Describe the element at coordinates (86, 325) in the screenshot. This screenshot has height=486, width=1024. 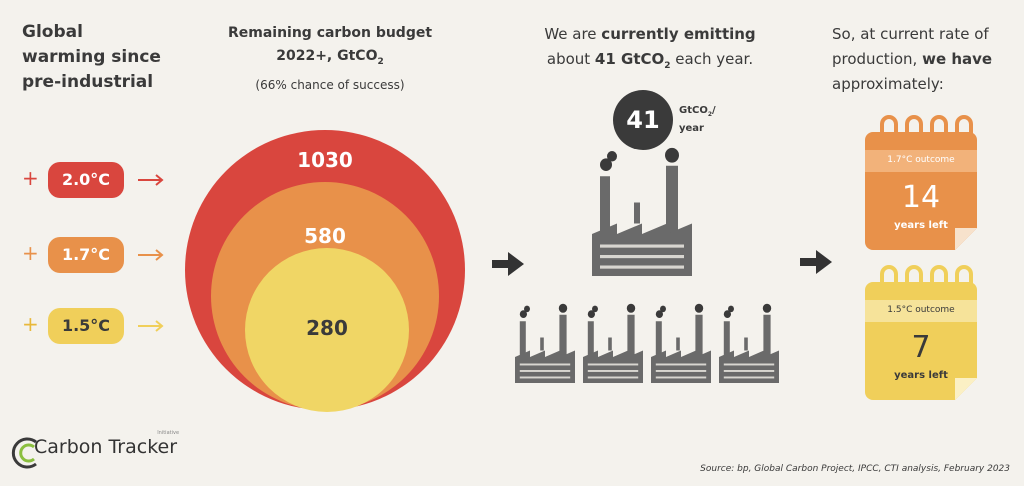
I see `scenario-label: 1.5°C` at that location.